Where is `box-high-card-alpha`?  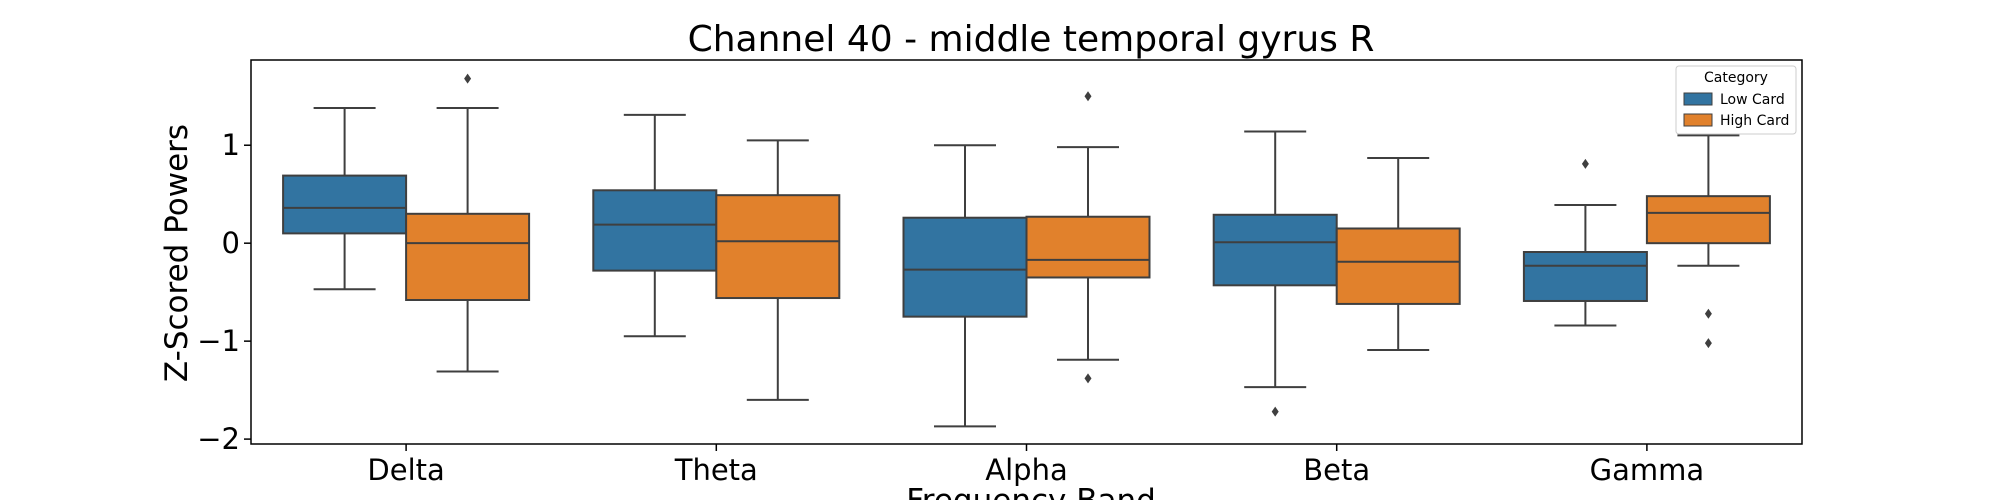 box-high-card-alpha is located at coordinates (1088, 237).